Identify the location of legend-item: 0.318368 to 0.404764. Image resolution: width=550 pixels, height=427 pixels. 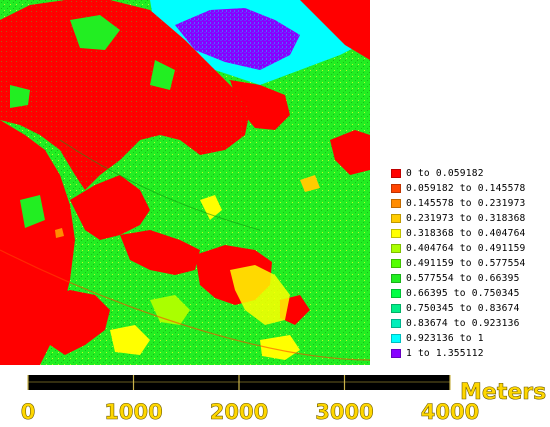
(470, 233).